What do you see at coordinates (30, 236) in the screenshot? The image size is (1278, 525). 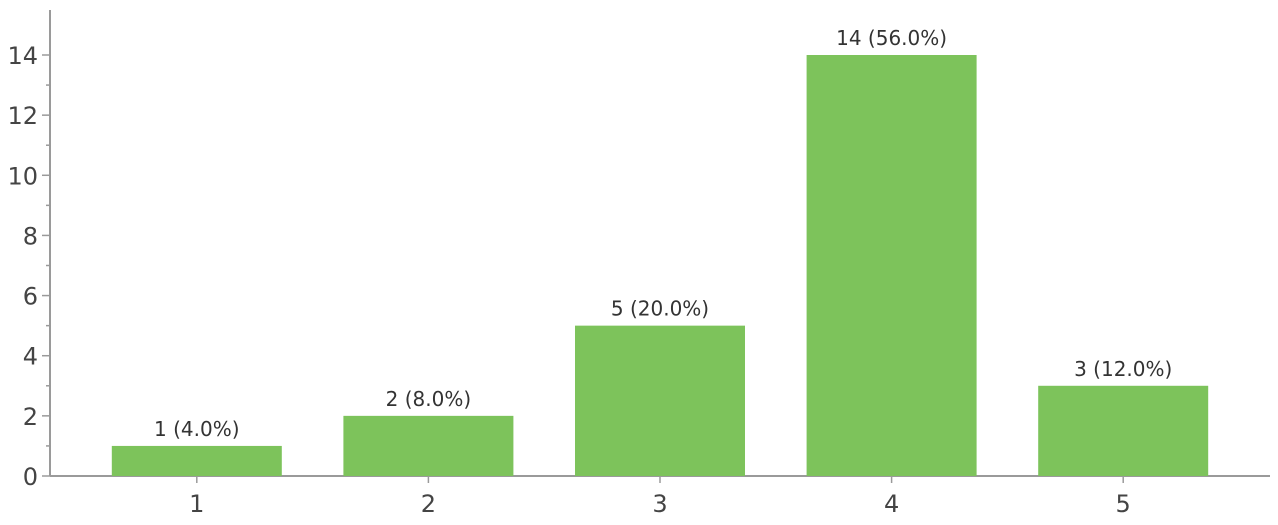 I see `y-tick-label: 8` at bounding box center [30, 236].